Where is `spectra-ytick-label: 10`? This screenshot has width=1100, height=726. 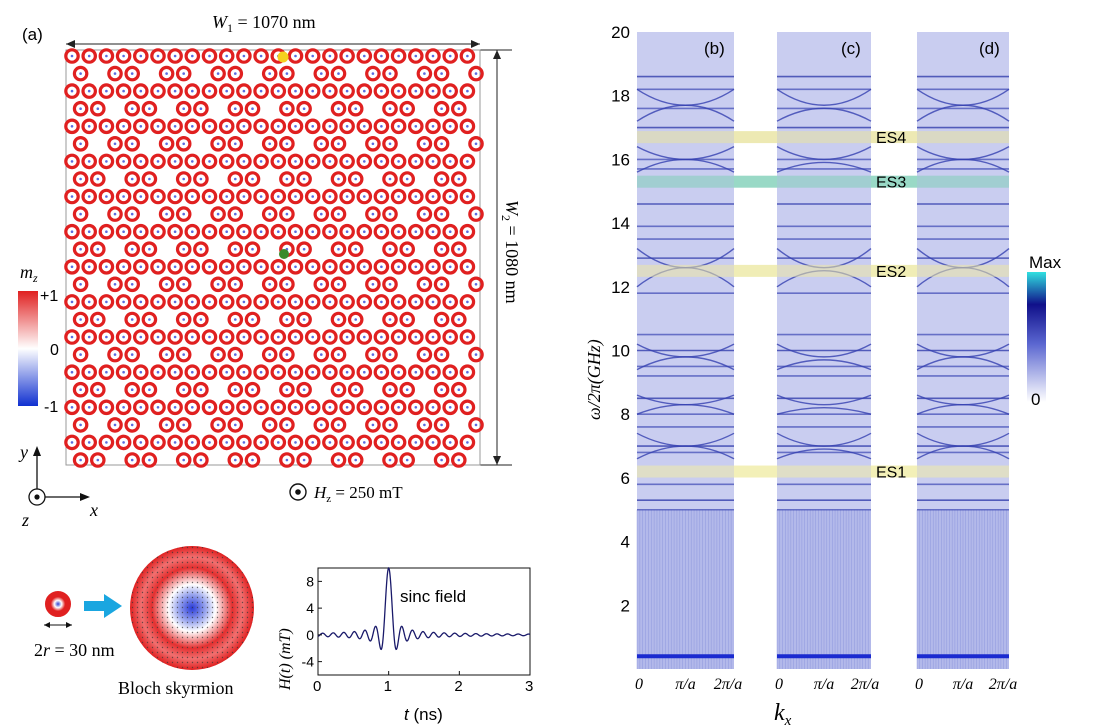 spectra-ytick-label: 10 is located at coordinates (620, 351).